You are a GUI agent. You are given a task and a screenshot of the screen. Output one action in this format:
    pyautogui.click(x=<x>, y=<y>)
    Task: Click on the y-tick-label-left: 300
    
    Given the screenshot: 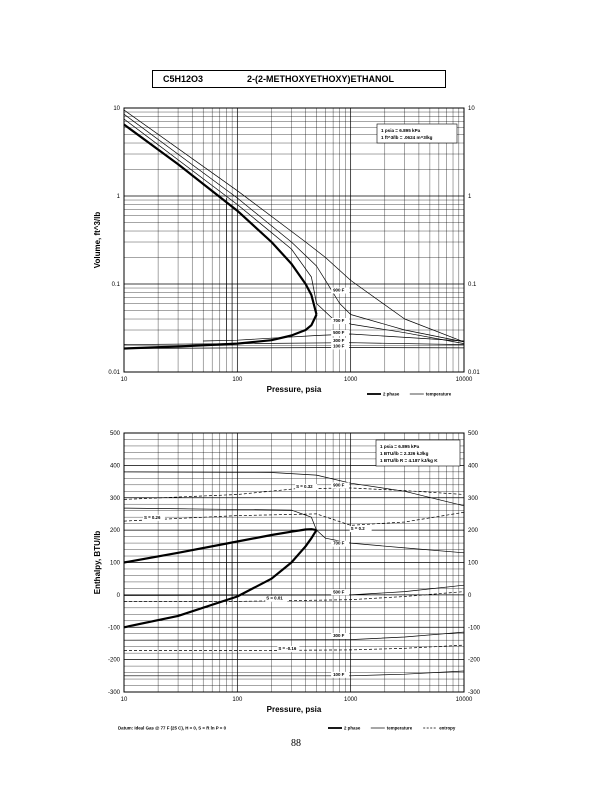 What is the action you would take?
    pyautogui.click(x=115, y=499)
    